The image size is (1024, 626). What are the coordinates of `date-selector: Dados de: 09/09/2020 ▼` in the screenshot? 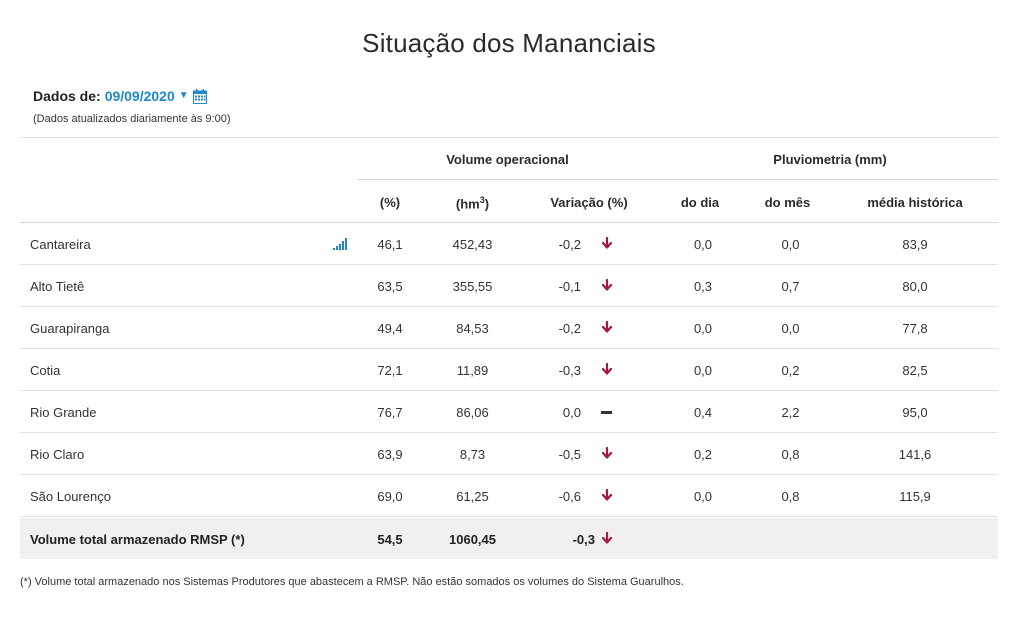 It's located at (120, 96).